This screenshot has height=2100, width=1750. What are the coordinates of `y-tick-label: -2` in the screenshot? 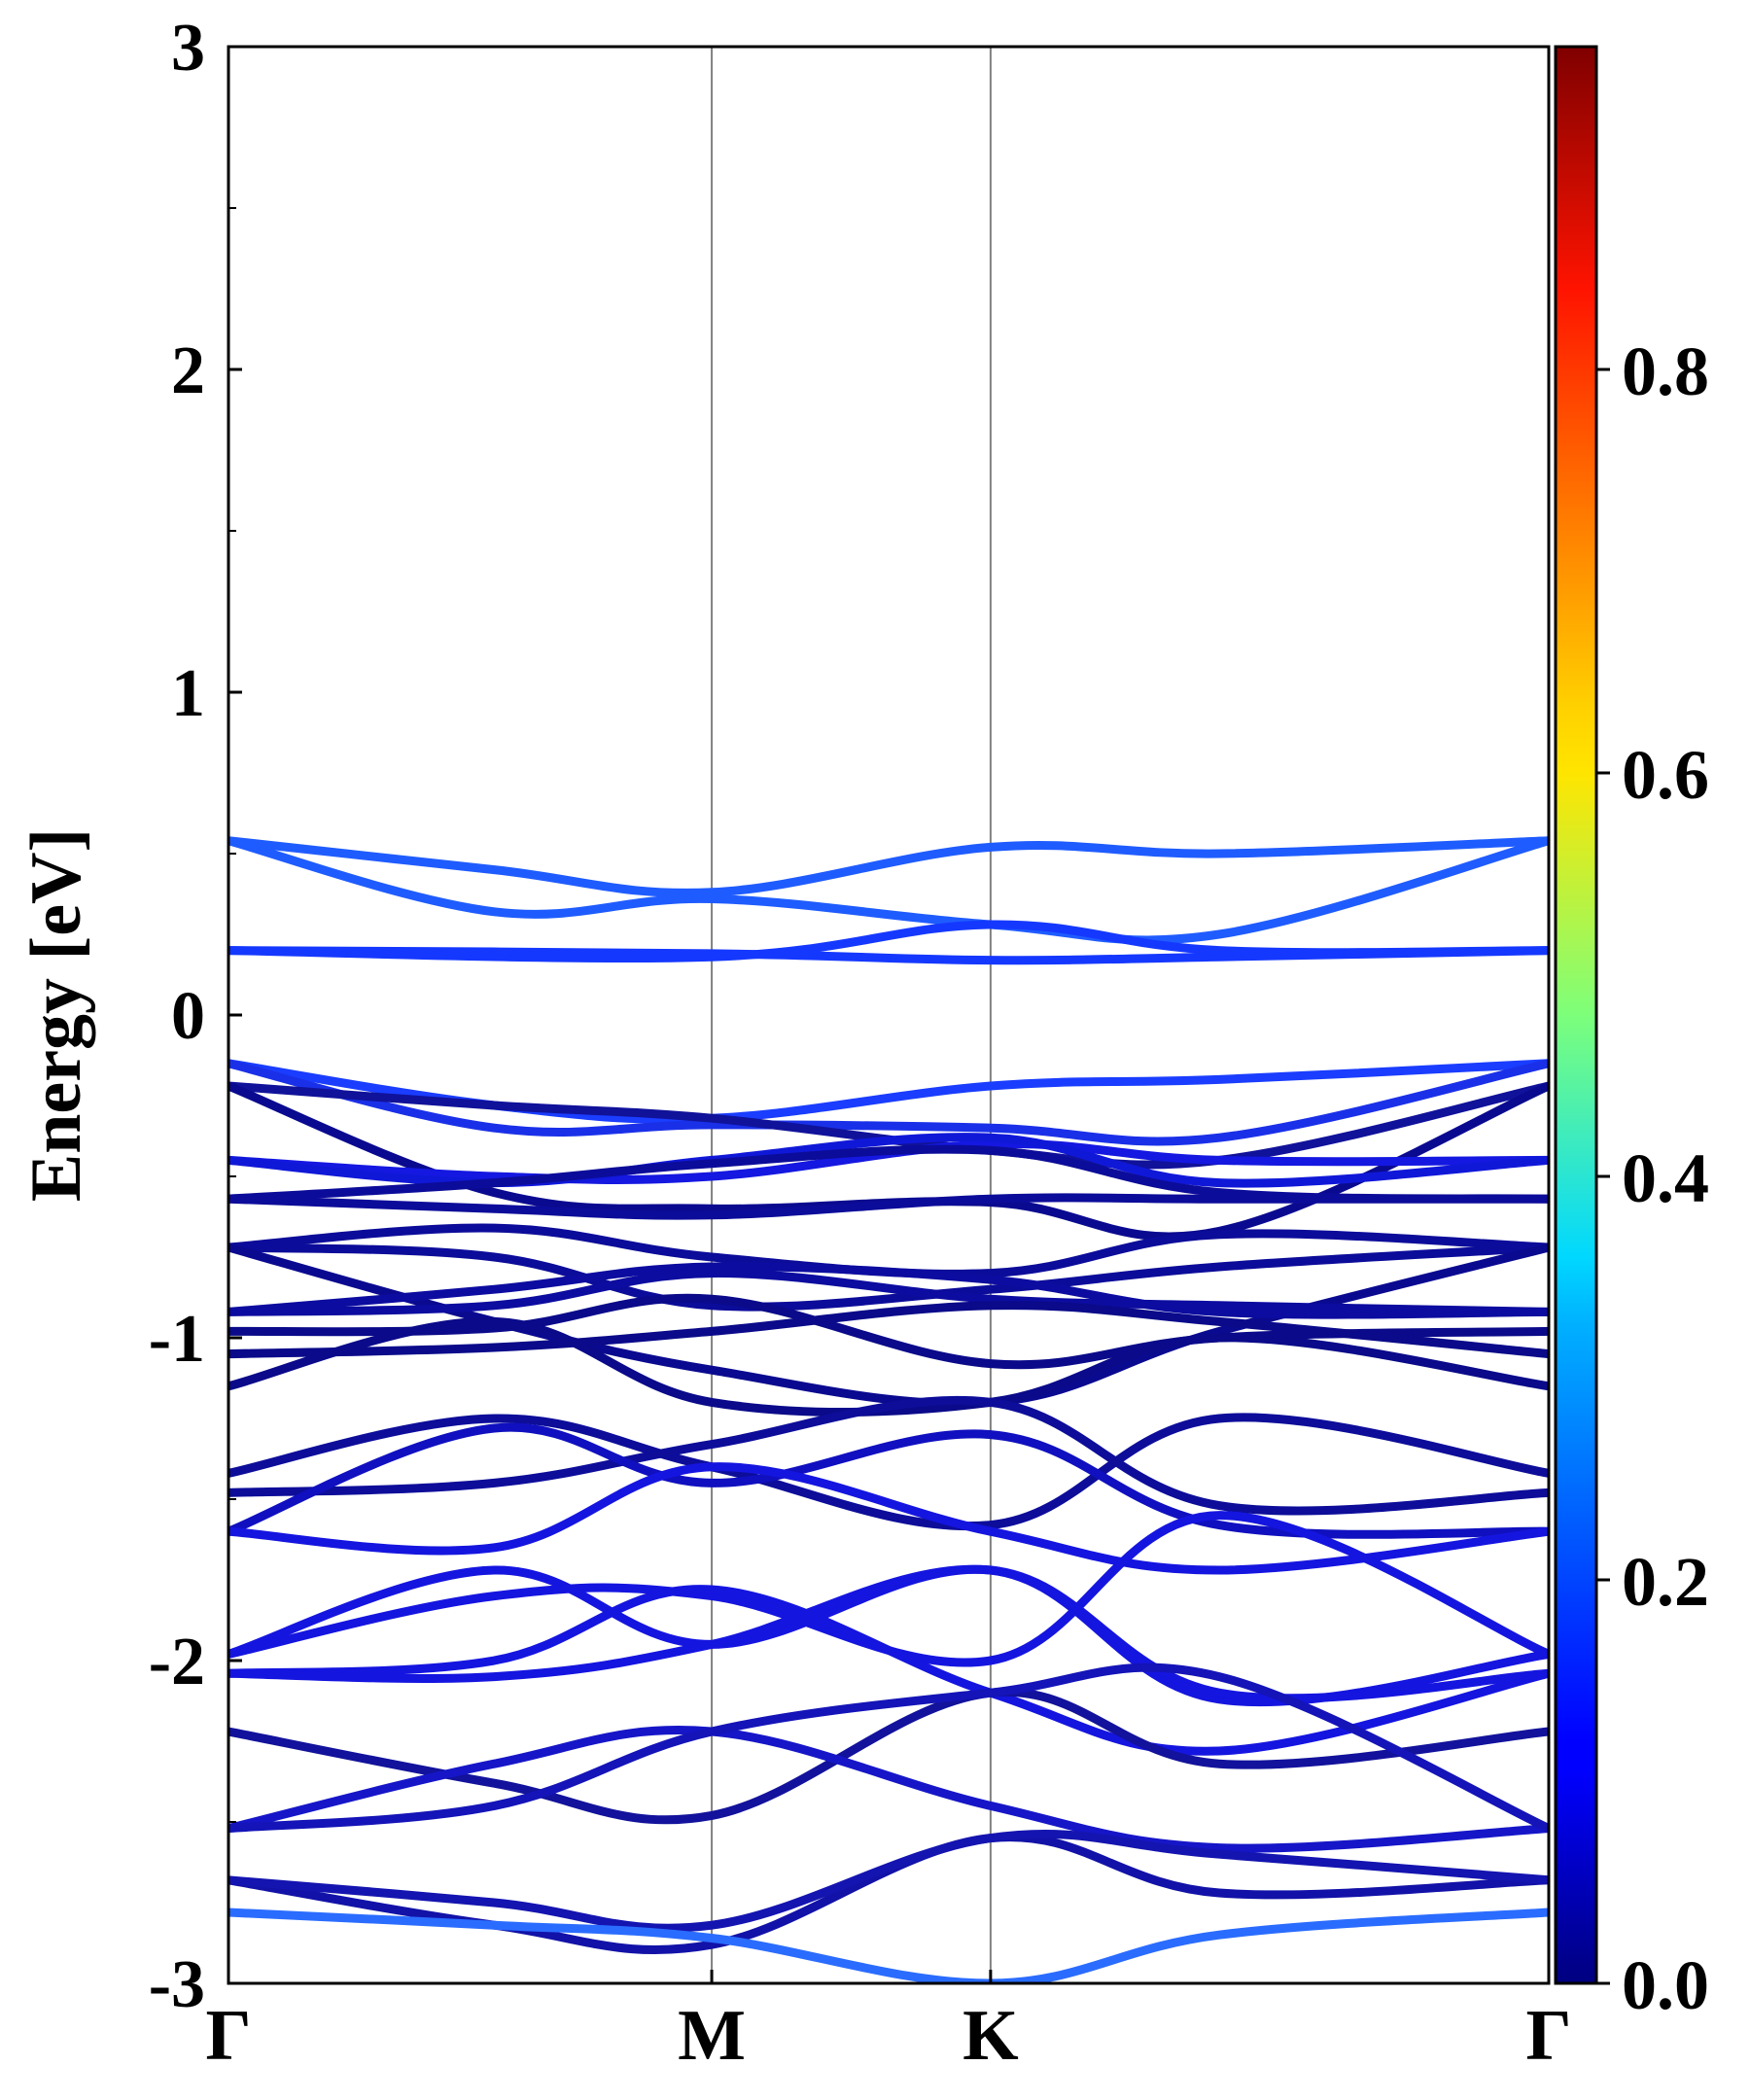 It's located at (177, 1662).